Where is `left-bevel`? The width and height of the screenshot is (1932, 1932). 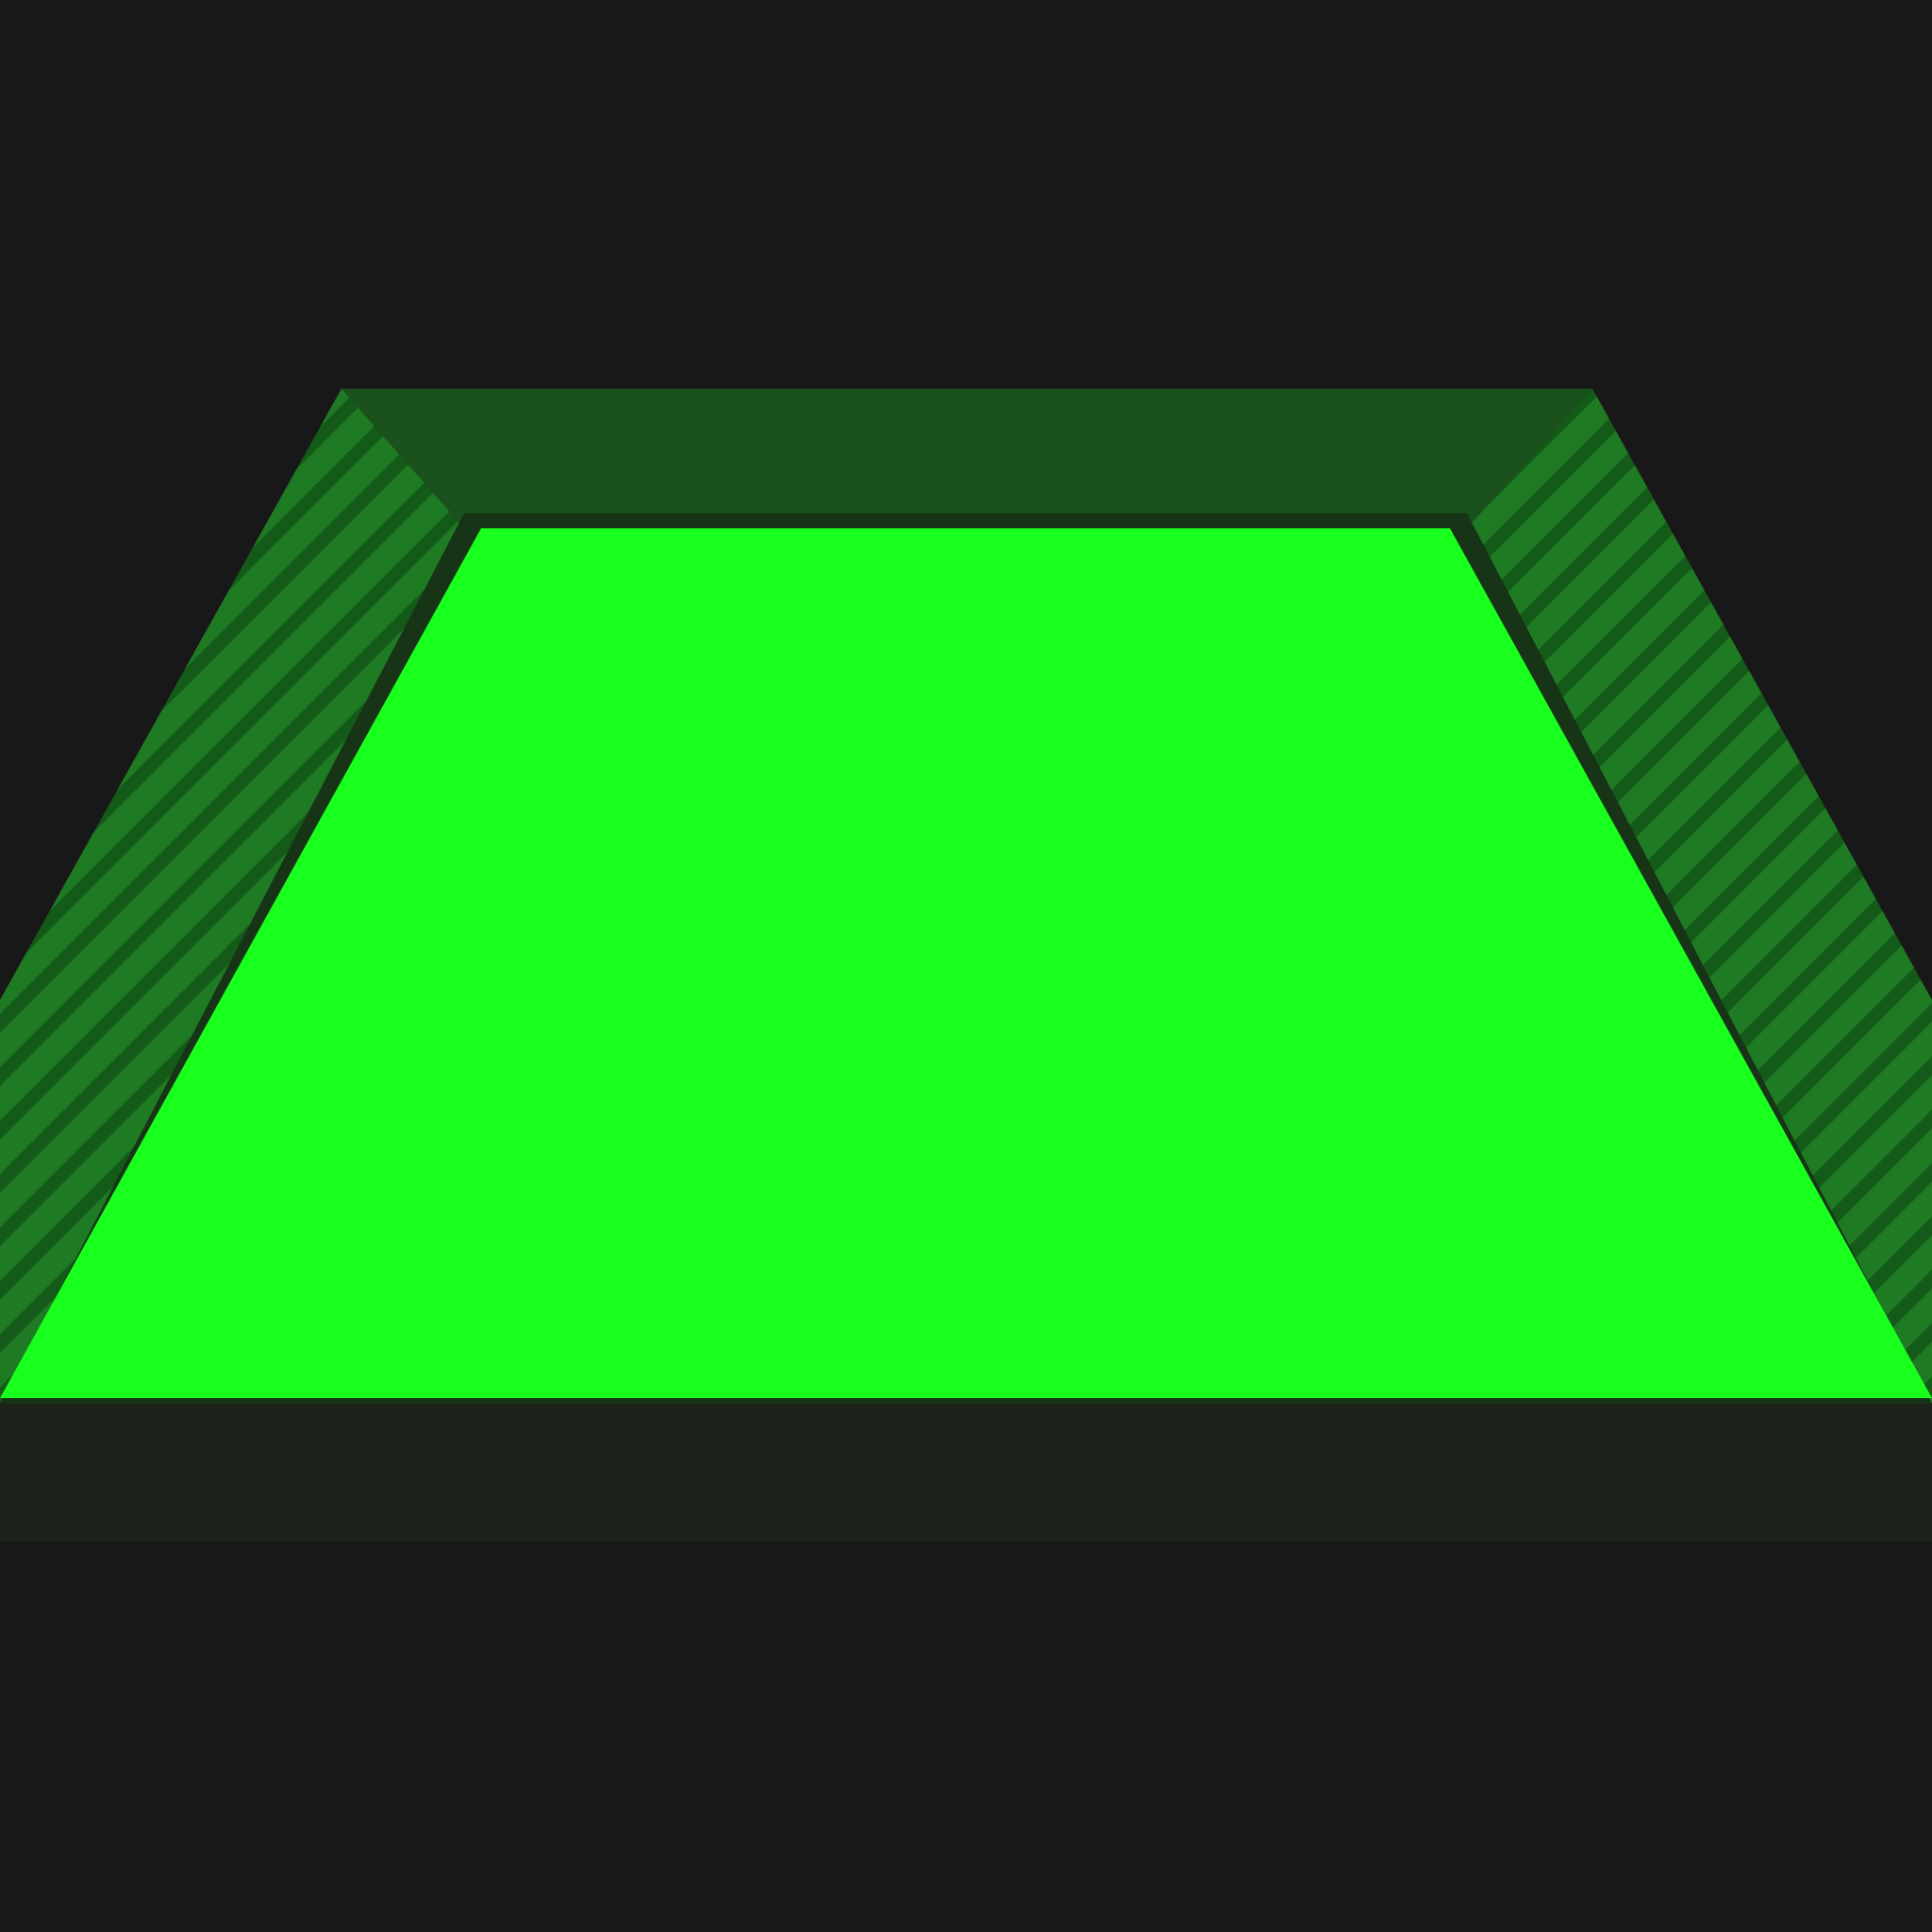
left-bevel is located at coordinates (232, 897).